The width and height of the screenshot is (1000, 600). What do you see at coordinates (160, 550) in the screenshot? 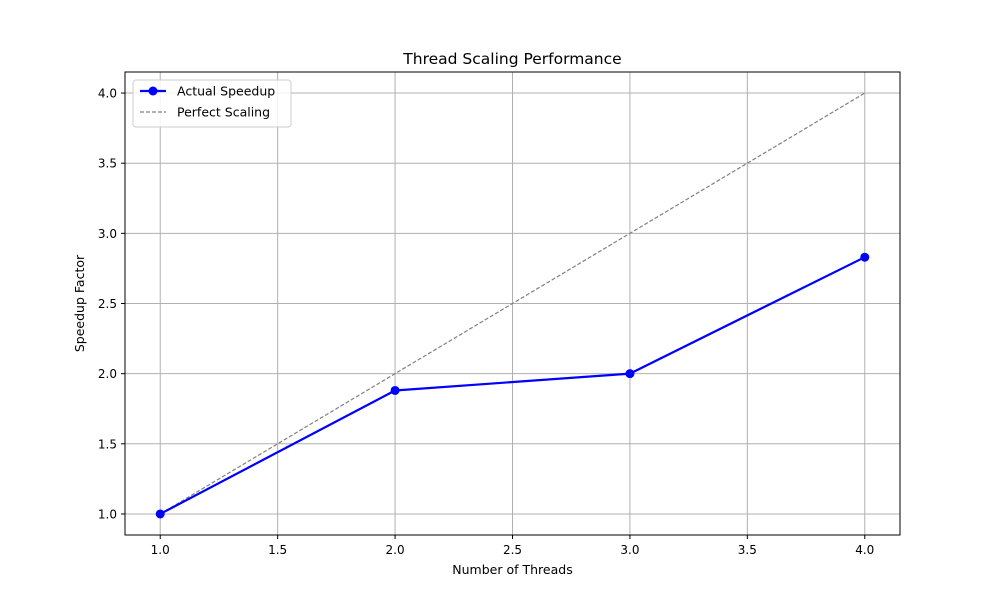
I see `x-tick-label: 1.0` at bounding box center [160, 550].